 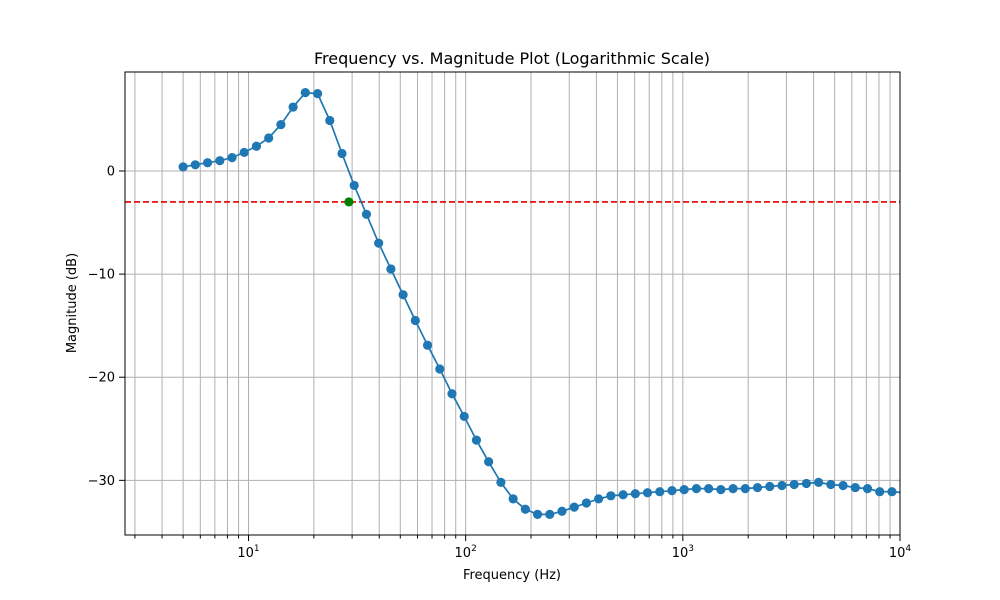 What do you see at coordinates (72, 303) in the screenshot?
I see `y-axis-label: Magnitude (dB)` at bounding box center [72, 303].